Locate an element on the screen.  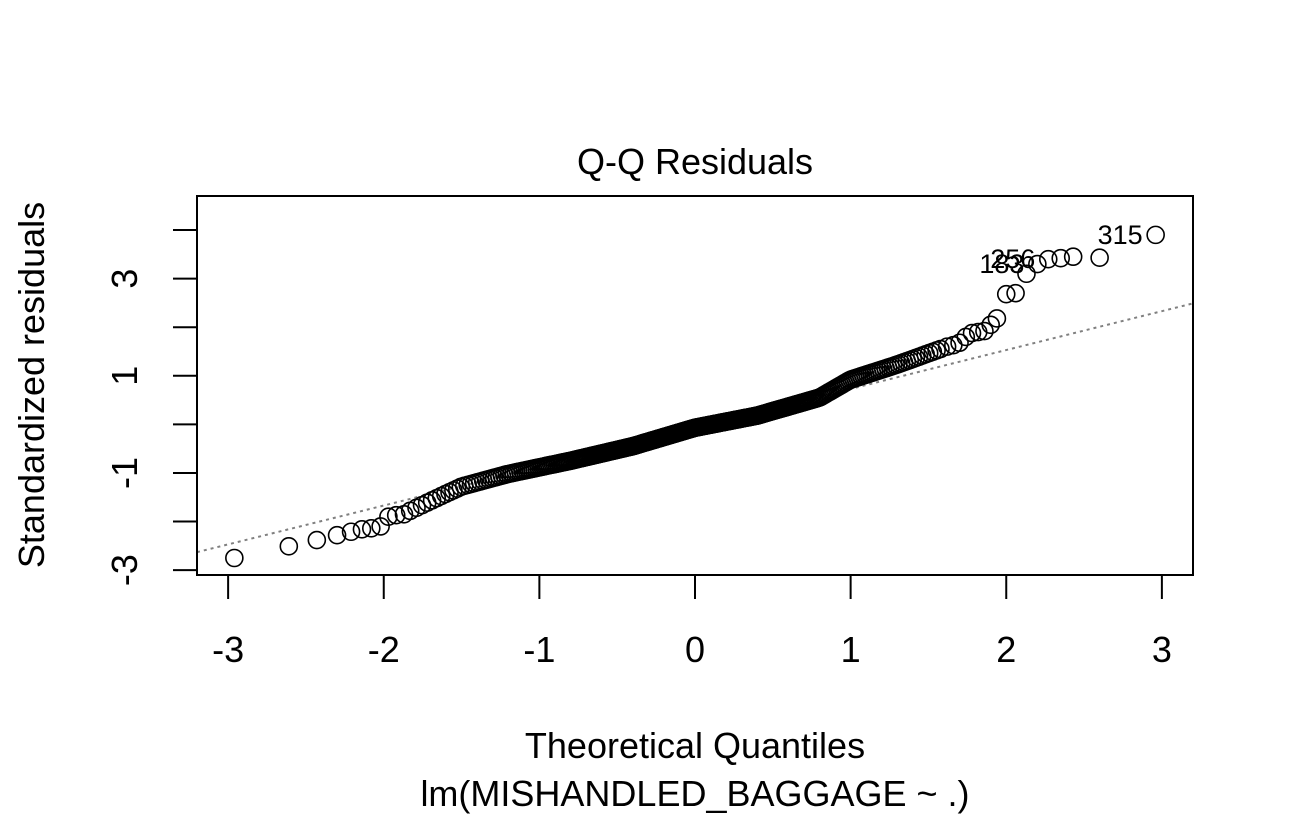
x-tick-label: 1 is located at coordinates (851, 649).